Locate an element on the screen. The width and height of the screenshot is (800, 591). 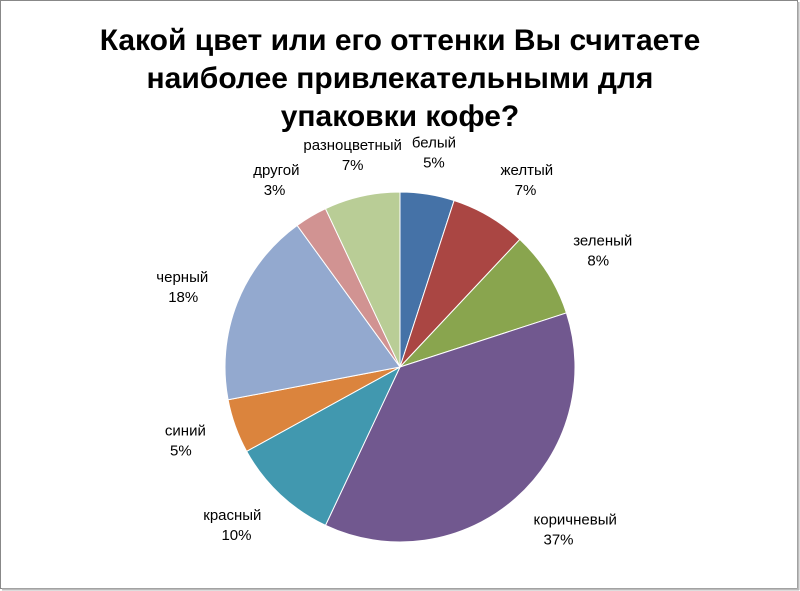
slice-label: желтый is located at coordinates (526, 170).